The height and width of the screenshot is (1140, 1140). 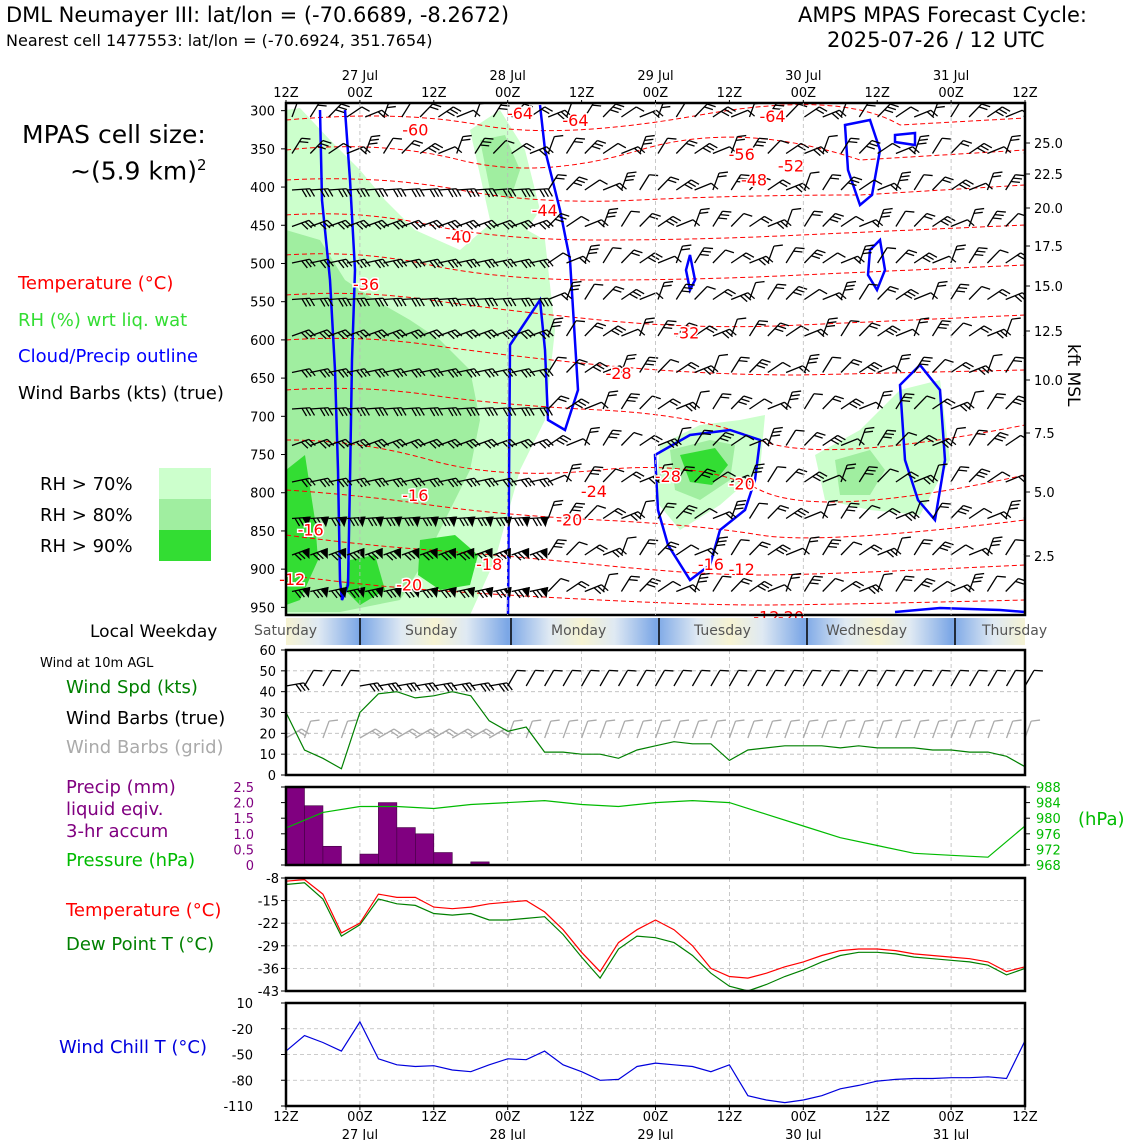 I want to click on pressure-tick-label: 900, so click(x=262, y=570).